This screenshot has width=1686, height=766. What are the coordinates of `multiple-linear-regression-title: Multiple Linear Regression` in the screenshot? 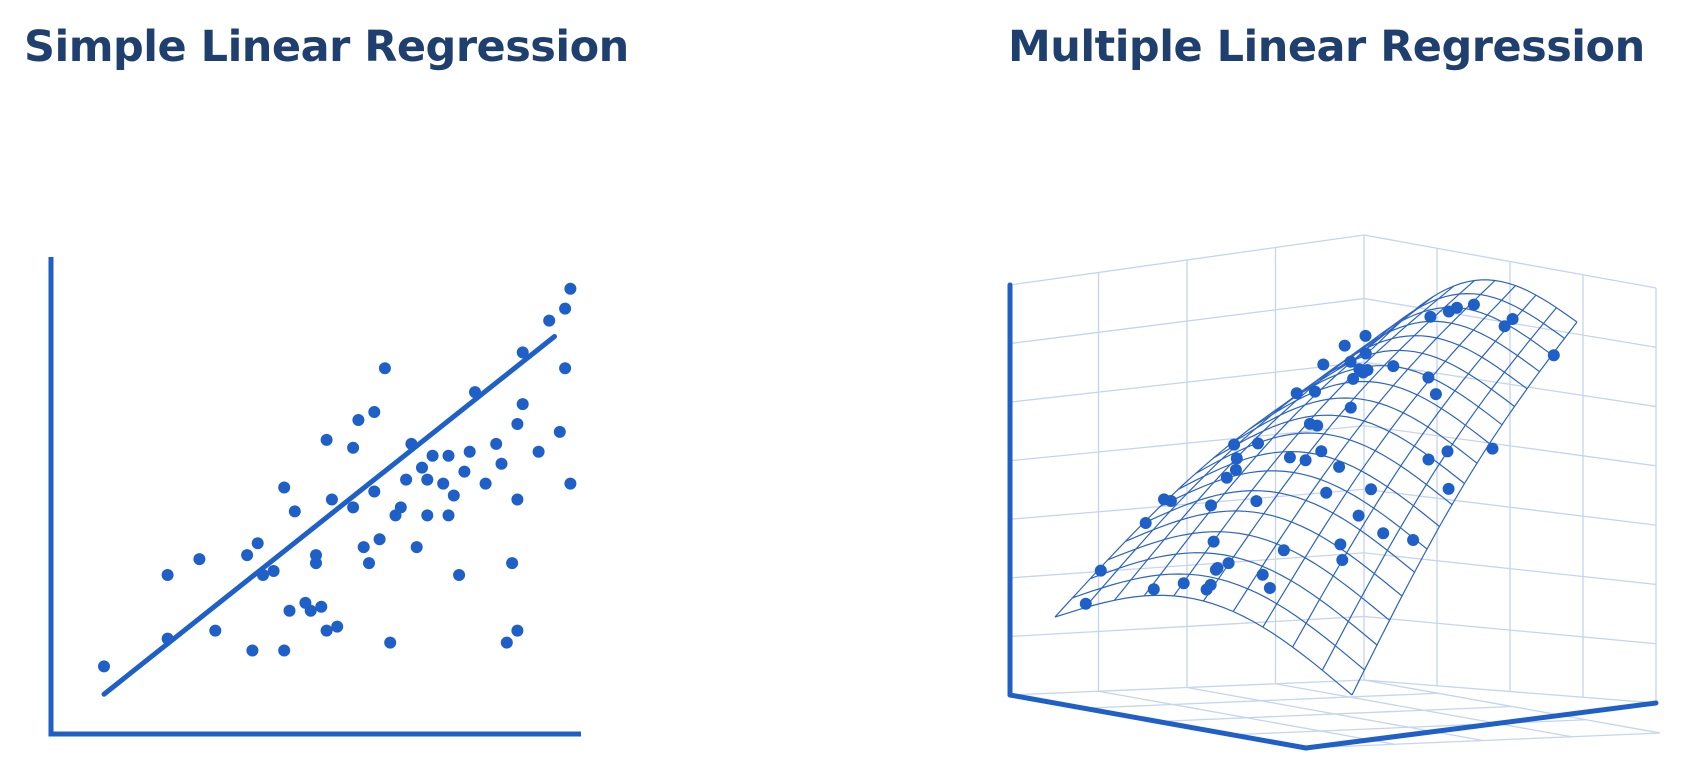 It's located at (1326, 47).